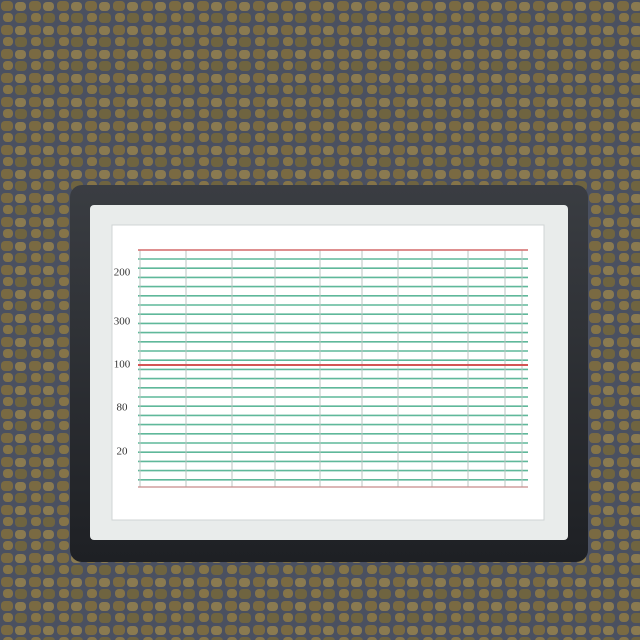 Image resolution: width=640 pixels, height=640 pixels. I want to click on axis-label: 100, so click(122, 365).